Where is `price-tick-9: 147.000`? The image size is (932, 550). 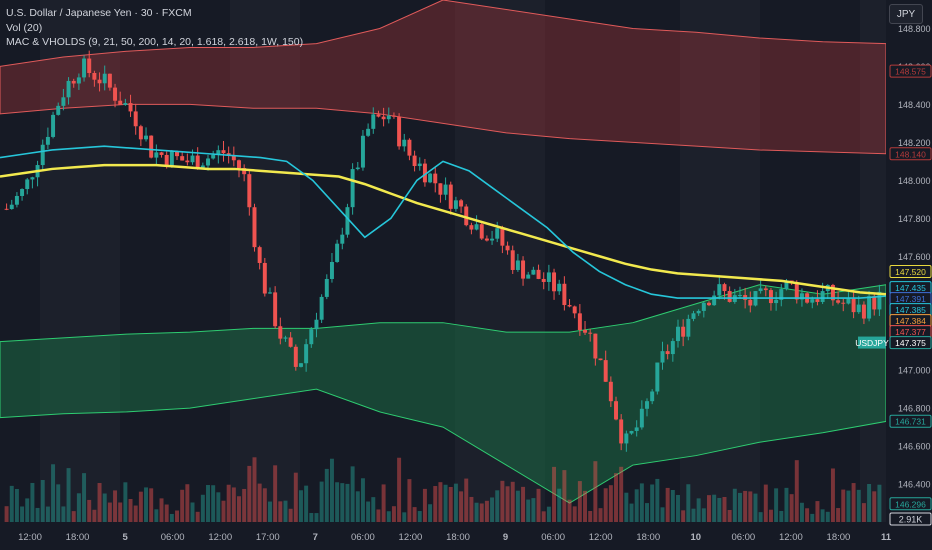
price-tick-9: 147.000 is located at coordinates (914, 371).